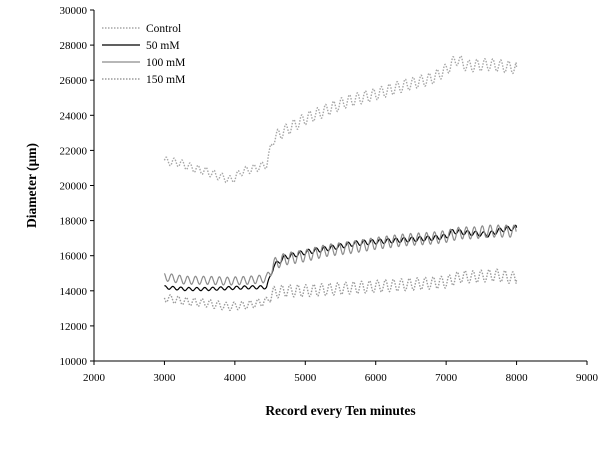 This screenshot has width=612, height=449. What do you see at coordinates (74, 327) in the screenshot?
I see `y-tick-label: 12000` at bounding box center [74, 327].